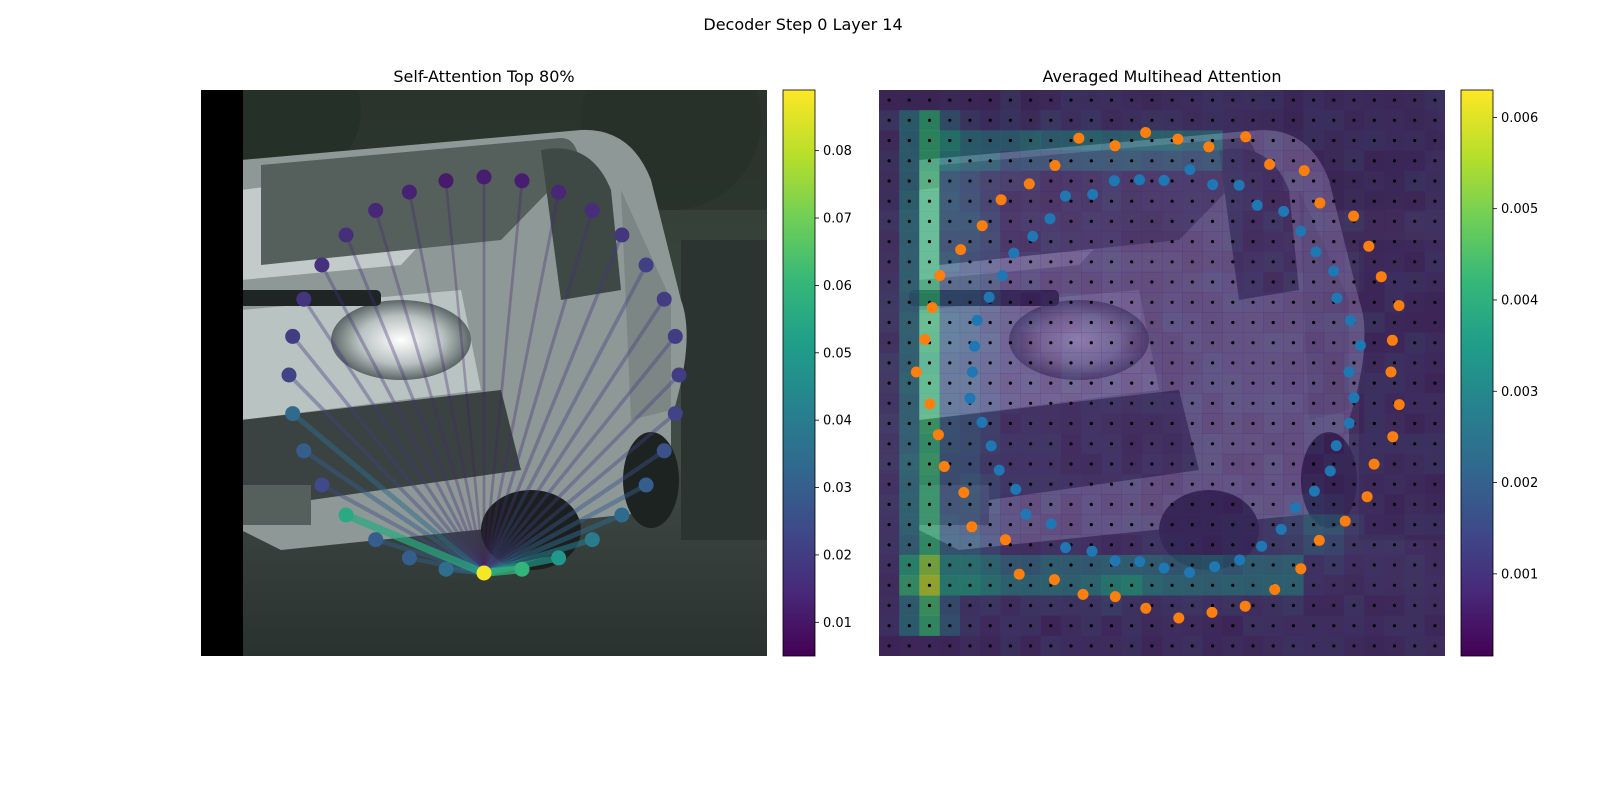 This screenshot has width=1600, height=800. Describe the element at coordinates (837, 488) in the screenshot. I see `colorbar-tick-label: 0.03` at that location.